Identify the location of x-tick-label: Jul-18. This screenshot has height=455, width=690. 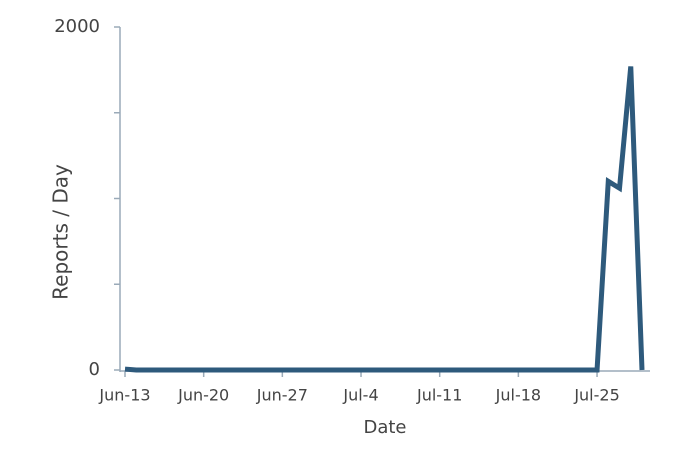
(518, 395).